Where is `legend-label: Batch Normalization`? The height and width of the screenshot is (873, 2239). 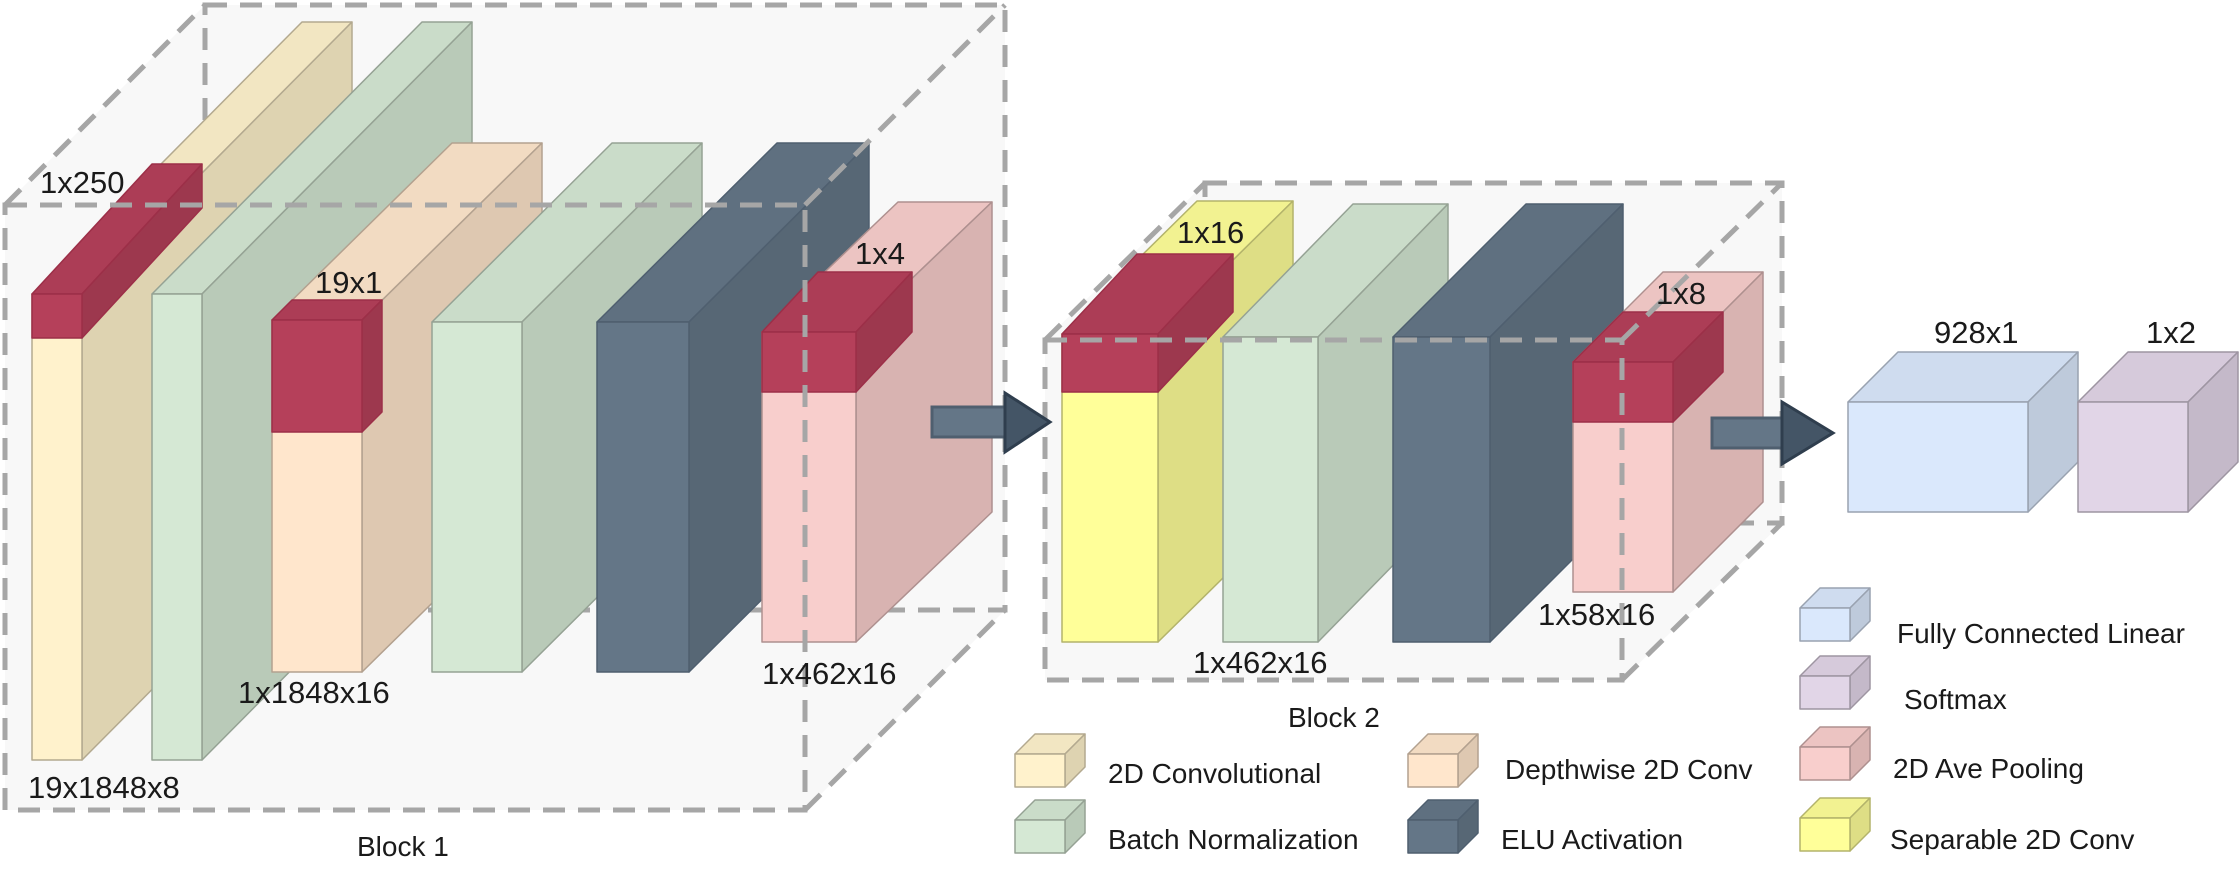
legend-label: Batch Normalization is located at coordinates (1233, 839).